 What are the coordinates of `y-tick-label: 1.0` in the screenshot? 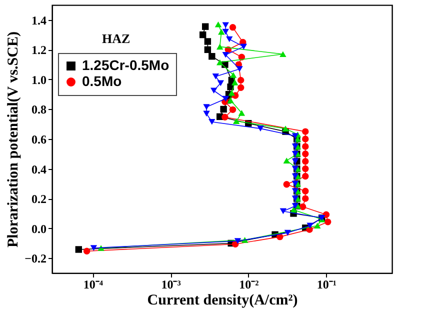 It's located at (39, 79).